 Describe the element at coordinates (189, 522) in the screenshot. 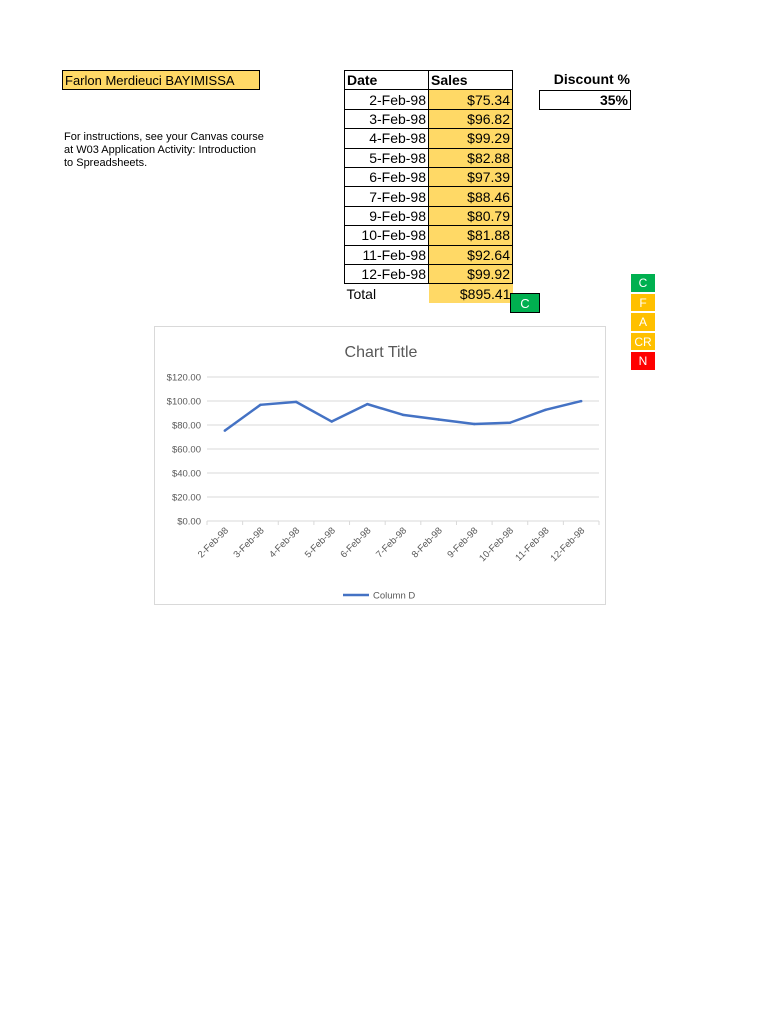

I see `y-tick-label: $0.00` at that location.